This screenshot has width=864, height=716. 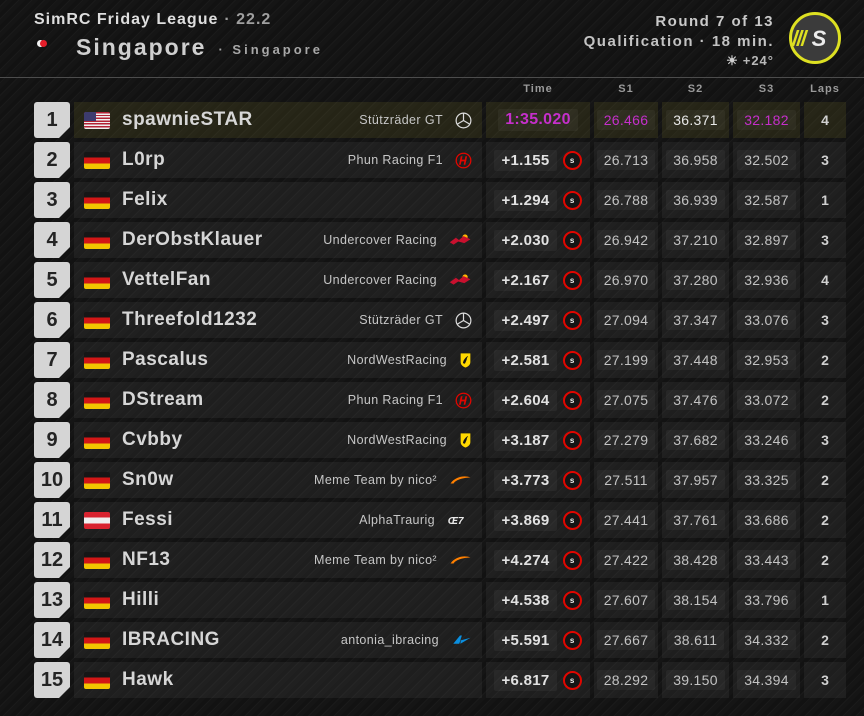 What do you see at coordinates (144, 159) in the screenshot?
I see `driver-name: L0rp` at bounding box center [144, 159].